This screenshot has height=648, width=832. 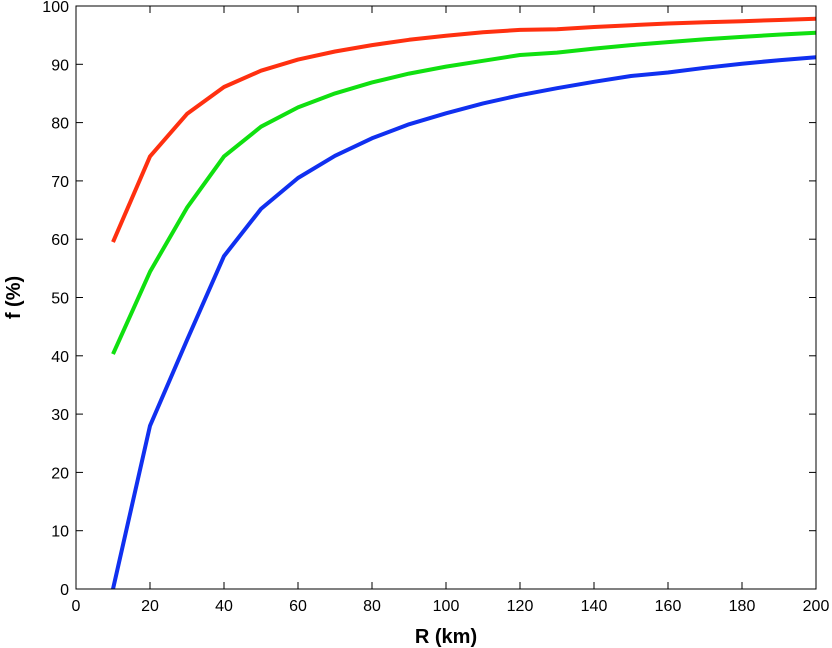 I want to click on y-tick-label: 90, so click(x=60, y=65).